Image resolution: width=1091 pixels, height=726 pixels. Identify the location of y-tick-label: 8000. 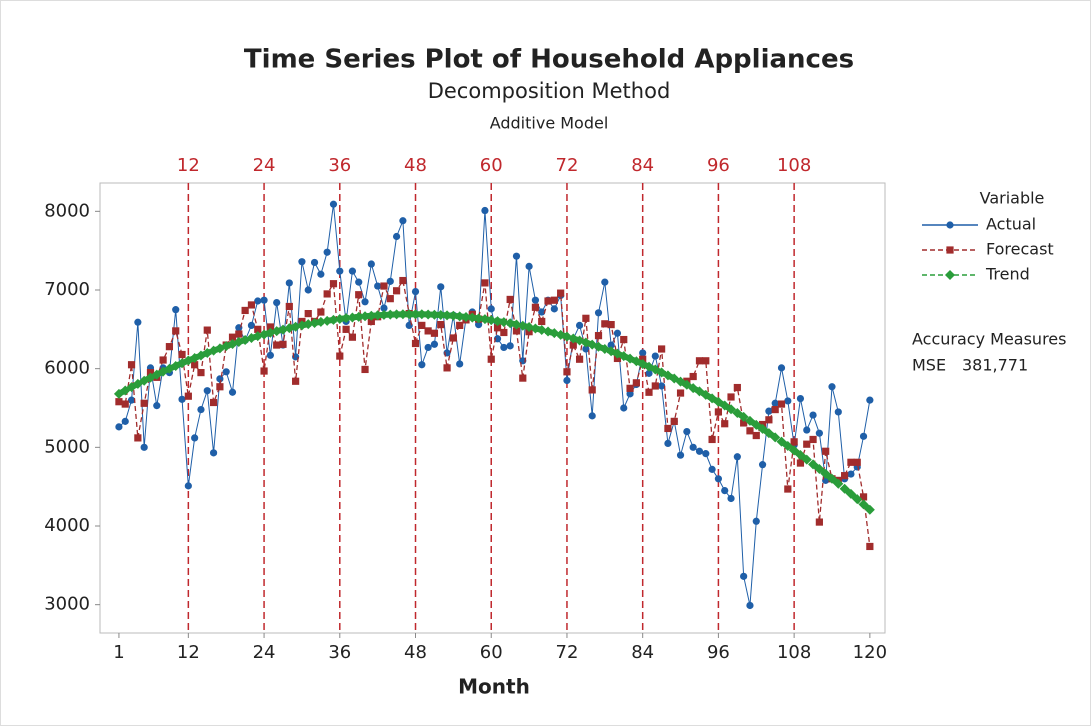
(67, 210).